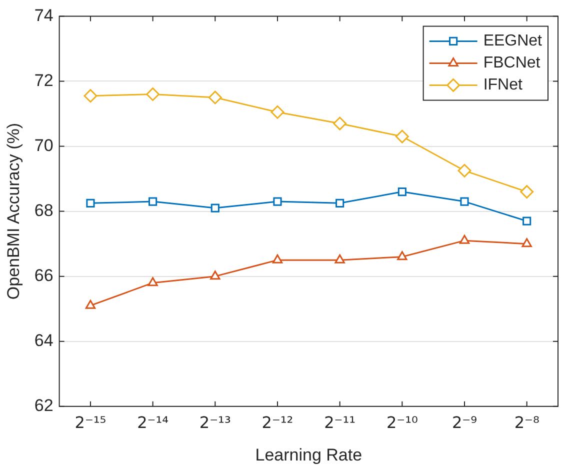 This screenshot has height=470, width=566. I want to click on legend-label: FBCNet, so click(512, 63).